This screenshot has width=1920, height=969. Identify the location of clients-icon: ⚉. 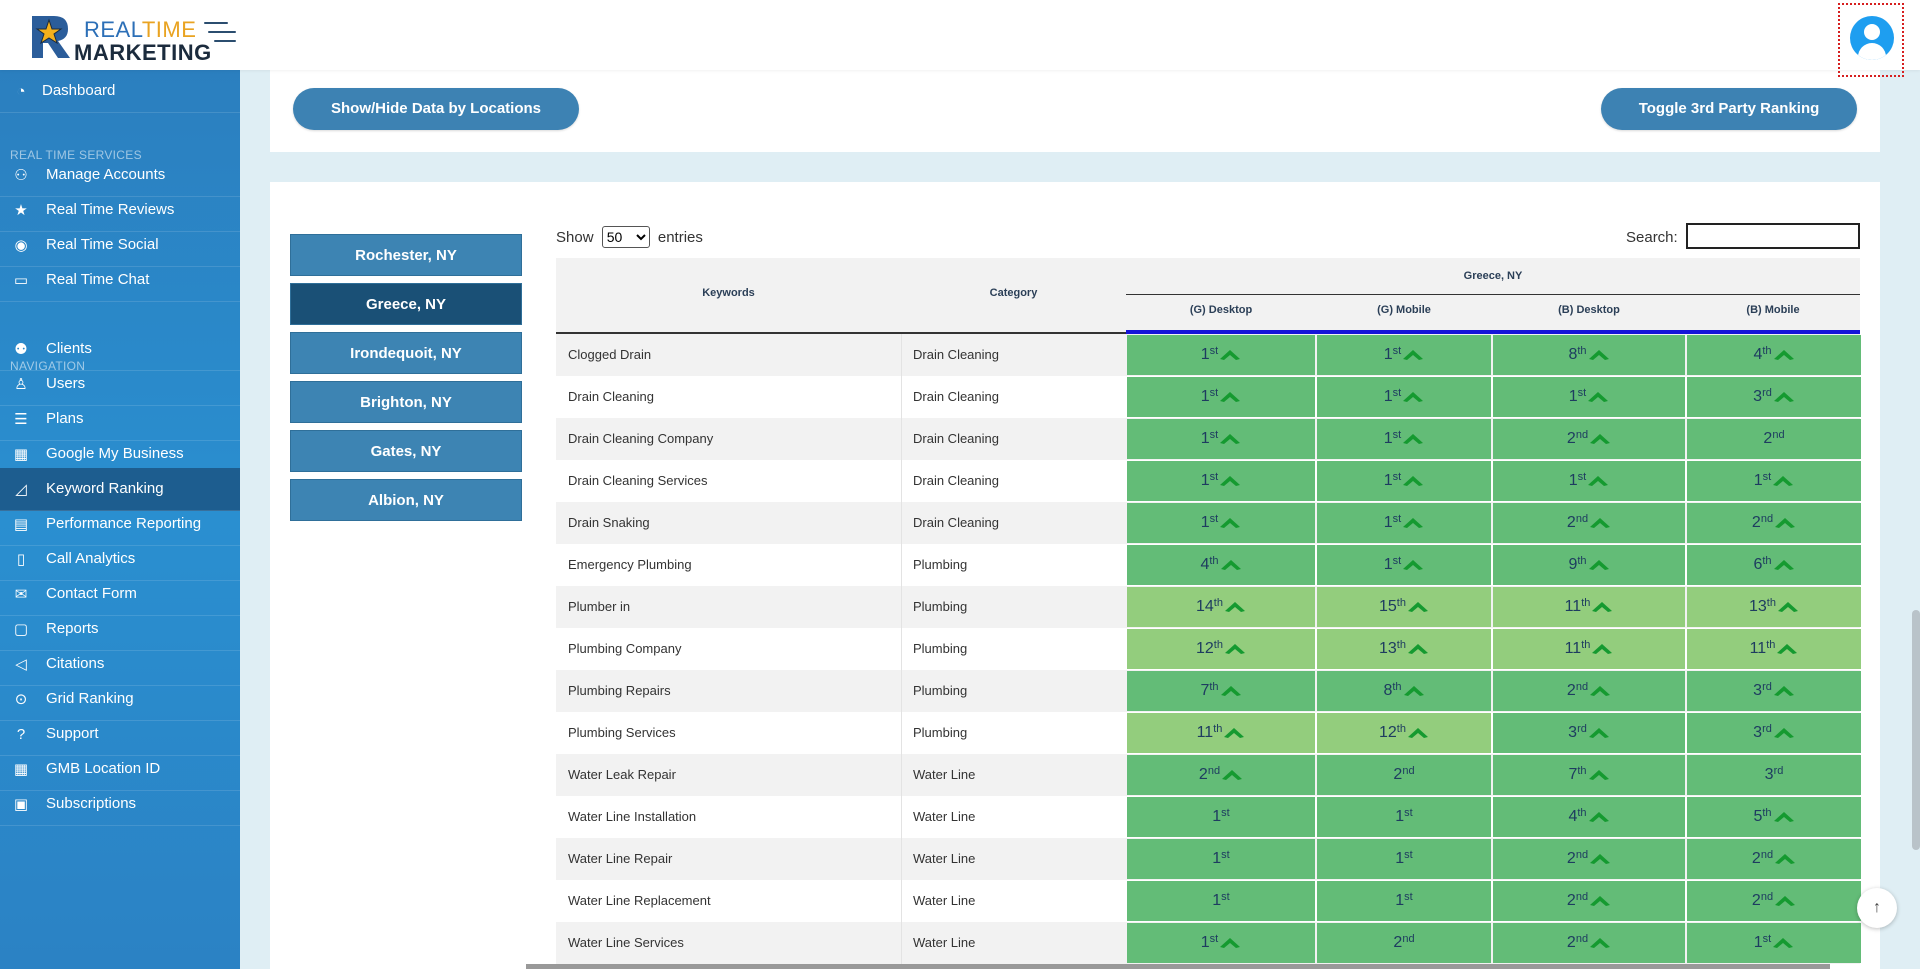
(21, 349).